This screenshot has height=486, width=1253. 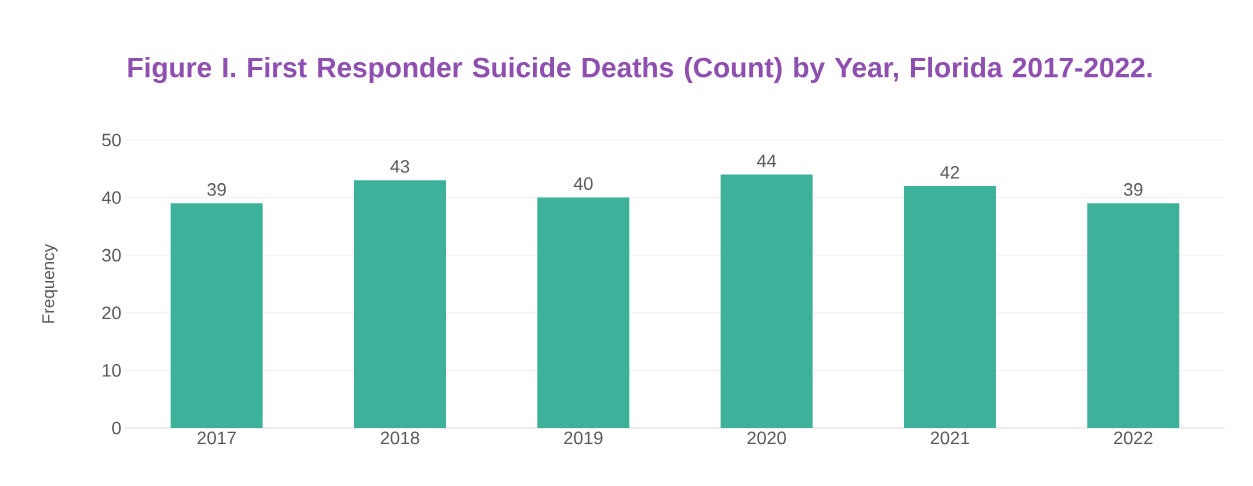 I want to click on y-axis-title: Frequency, so click(x=50, y=283).